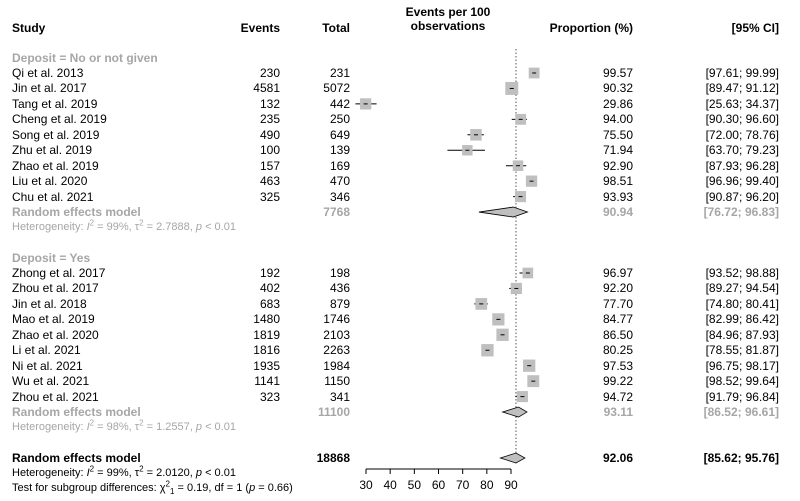 The image size is (800, 501). I want to click on overall-model-label: Random effects model, so click(76, 458).